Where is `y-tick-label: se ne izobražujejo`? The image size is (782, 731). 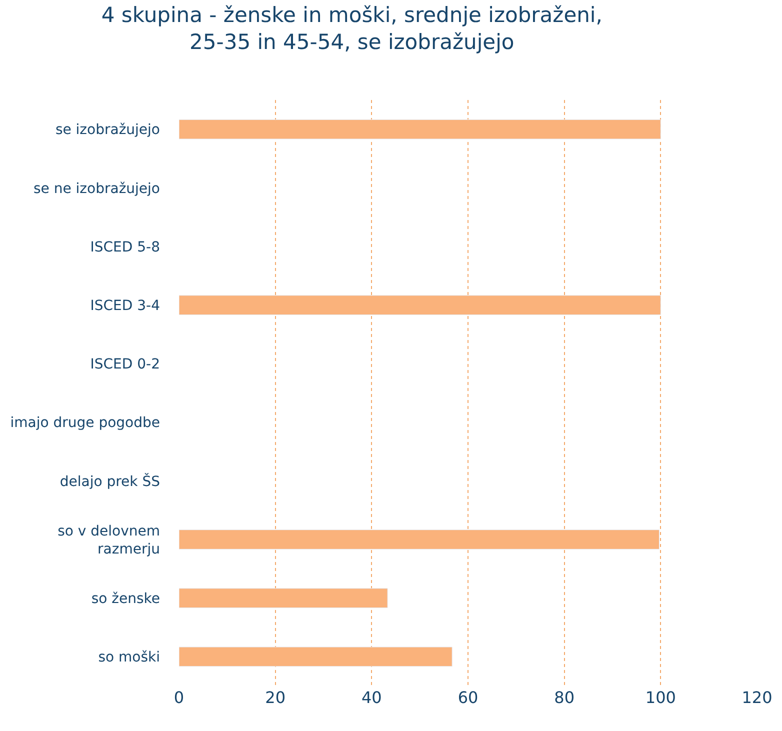 y-tick-label: se ne izobražujejo is located at coordinates (97, 188).